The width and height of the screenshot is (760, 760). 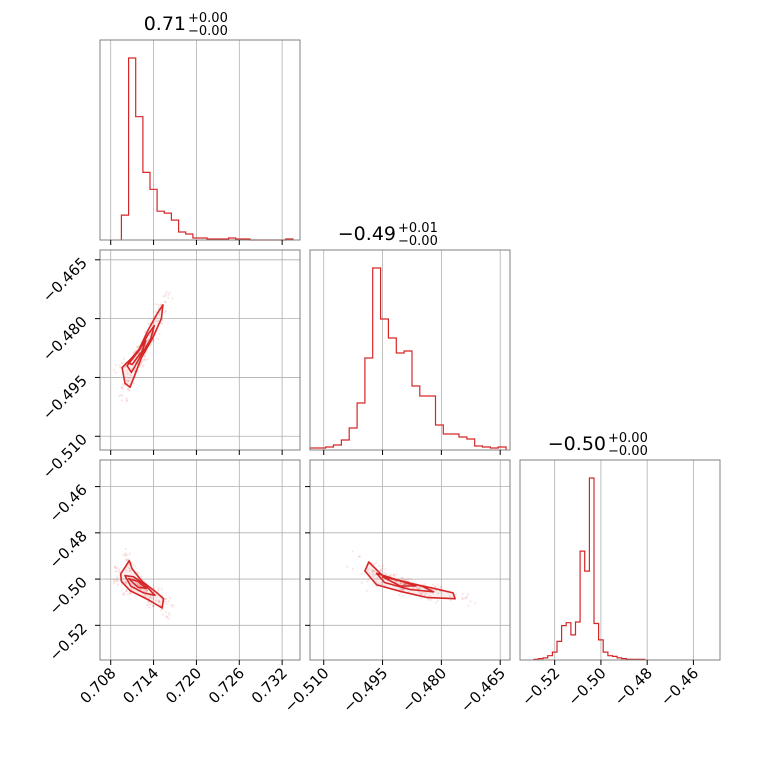 I want to click on histogram-panel-0: 0.71 +0.00−0.00, so click(x=200, y=126).